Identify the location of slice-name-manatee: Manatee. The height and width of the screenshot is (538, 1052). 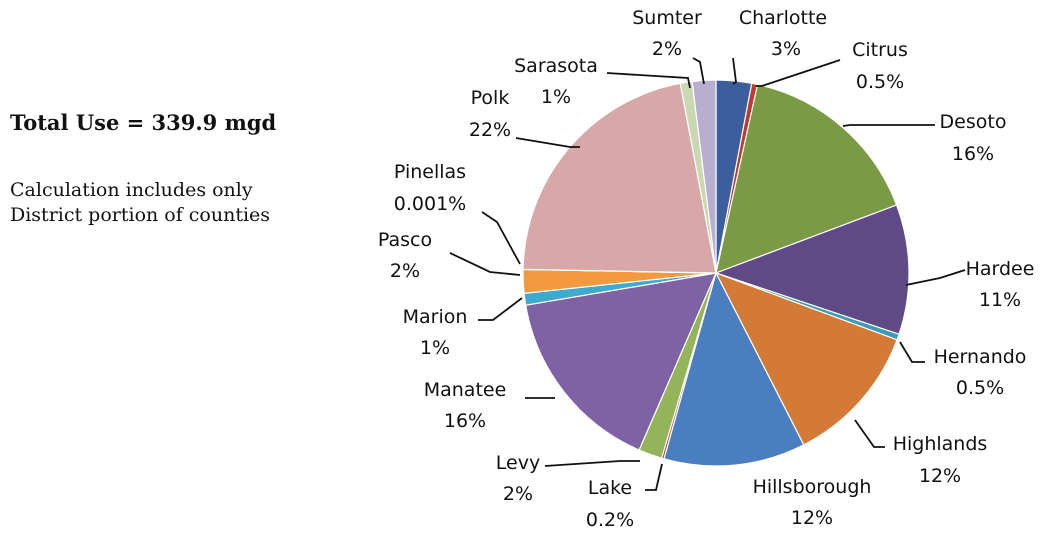
(465, 390).